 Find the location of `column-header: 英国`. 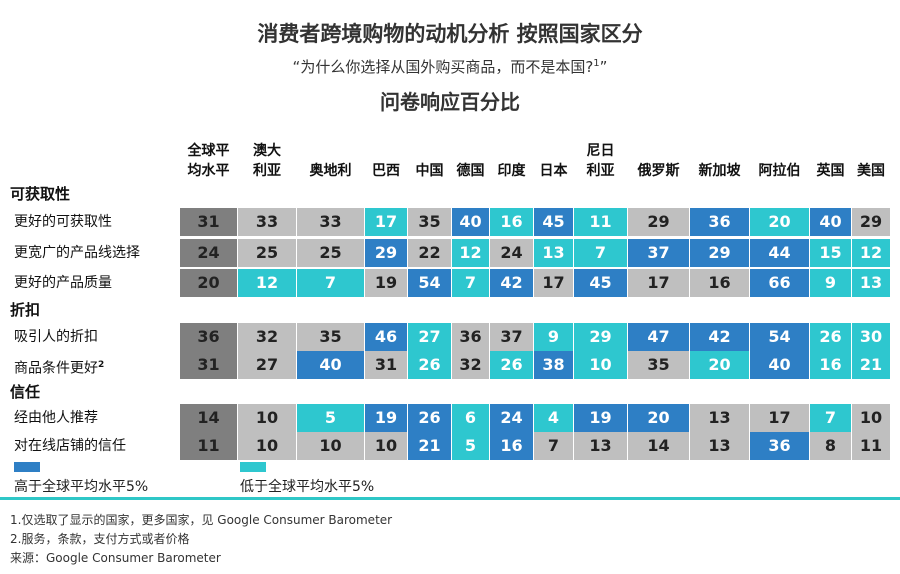

column-header: 英国 is located at coordinates (830, 157).